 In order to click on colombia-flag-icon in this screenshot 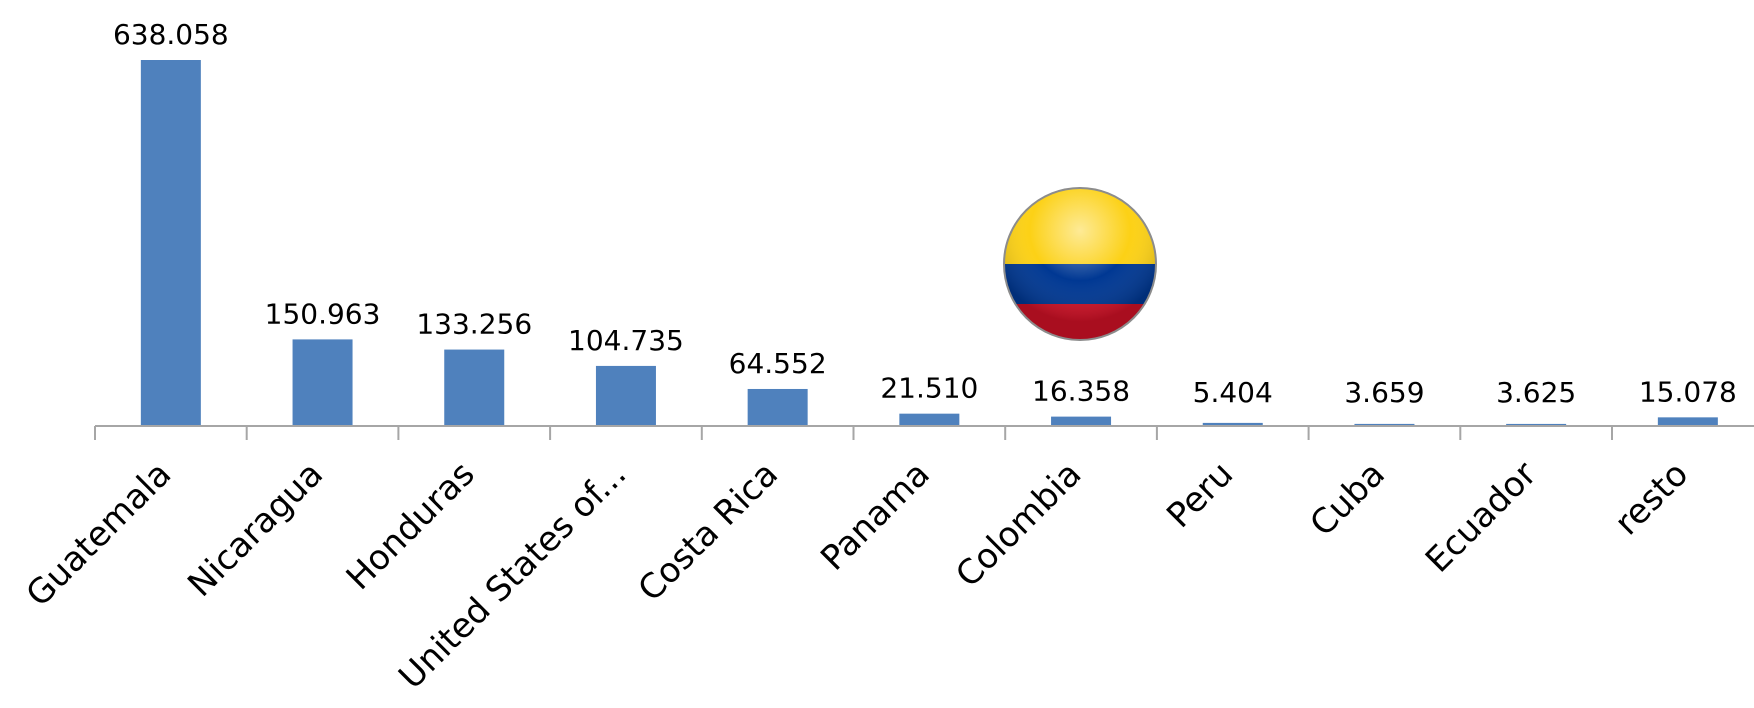, I will do `click(1080, 264)`.